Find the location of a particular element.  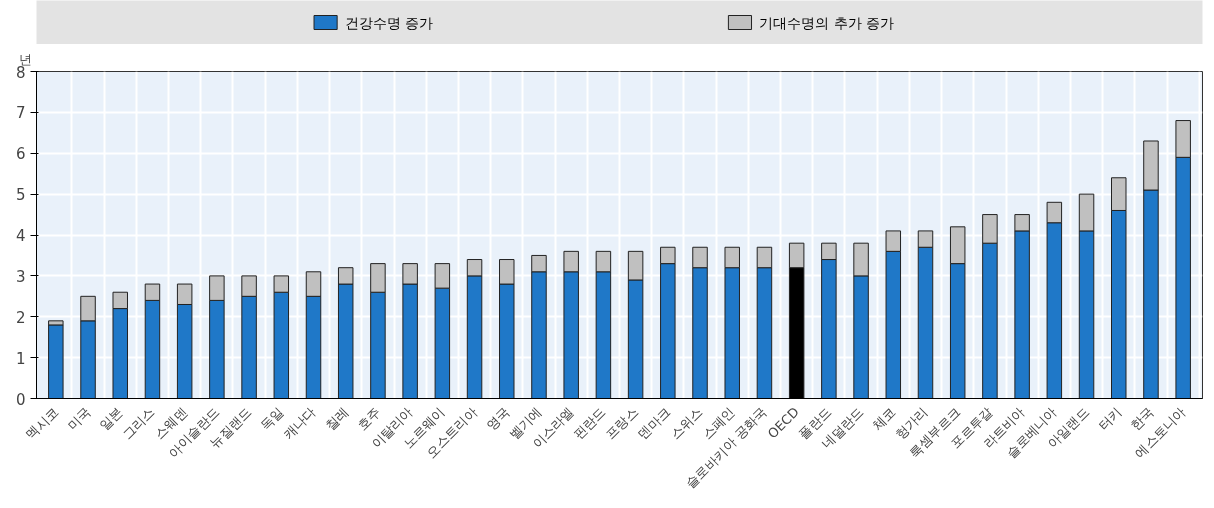

legend-label: 건강수명 증가 is located at coordinates (389, 22).